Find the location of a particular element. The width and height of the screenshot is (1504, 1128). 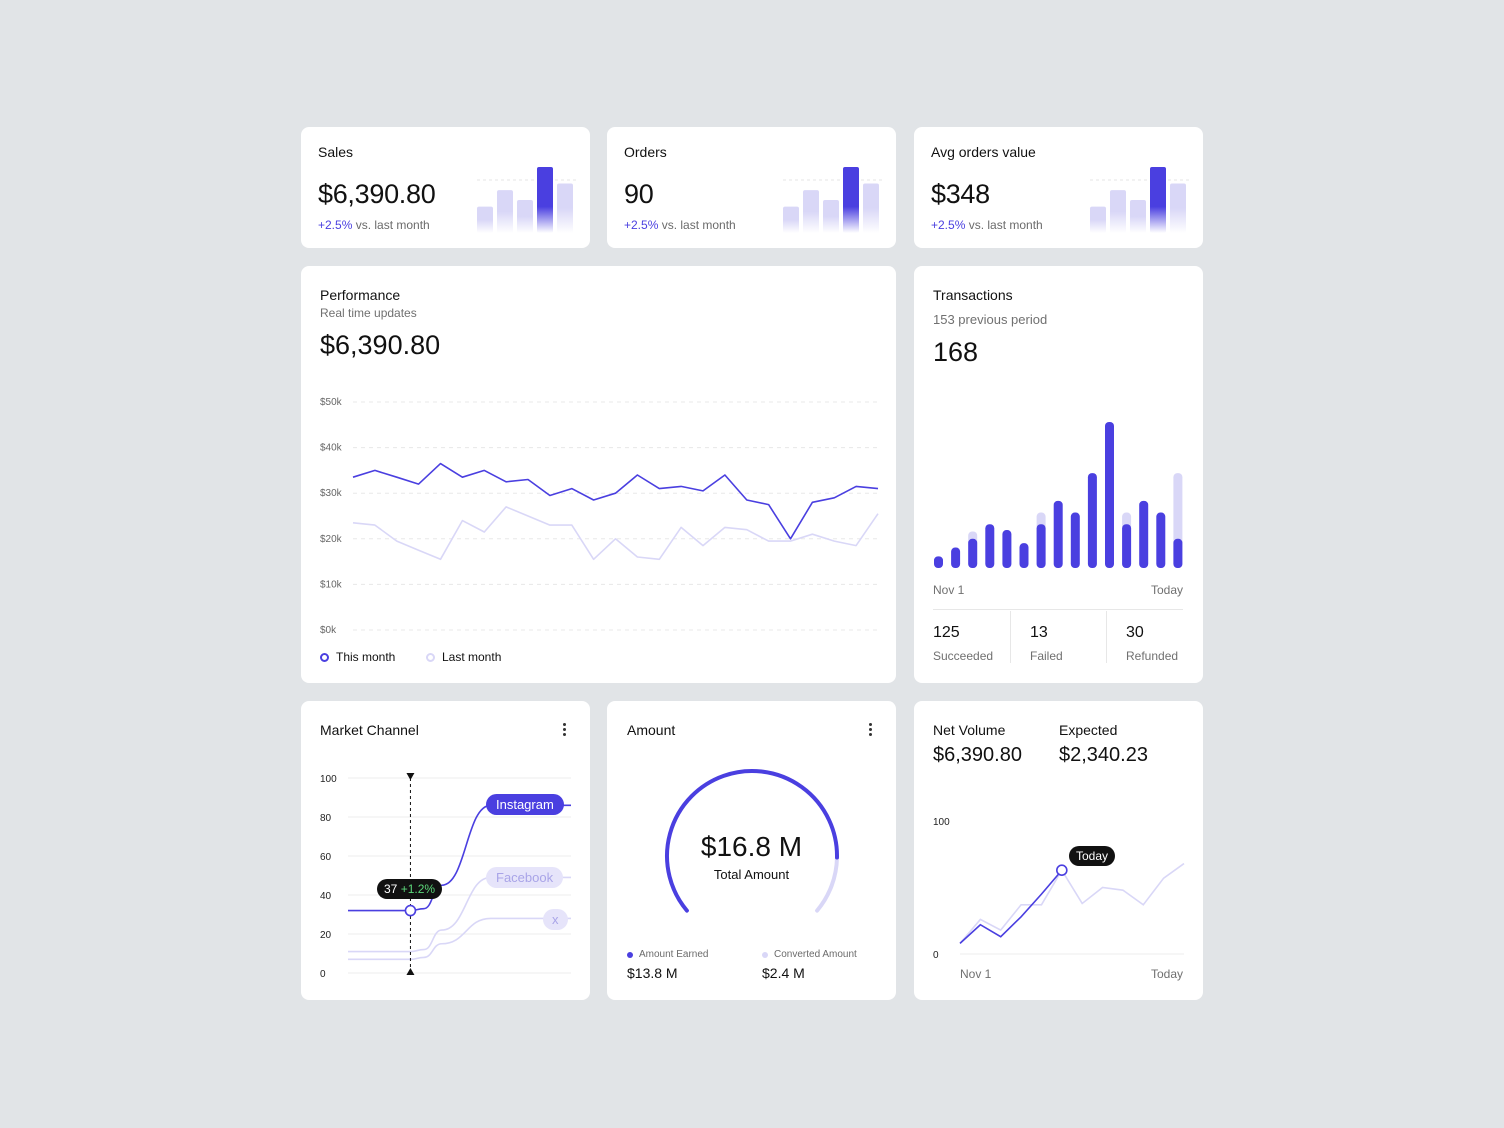

y-tick-label: $10k is located at coordinates (331, 584).